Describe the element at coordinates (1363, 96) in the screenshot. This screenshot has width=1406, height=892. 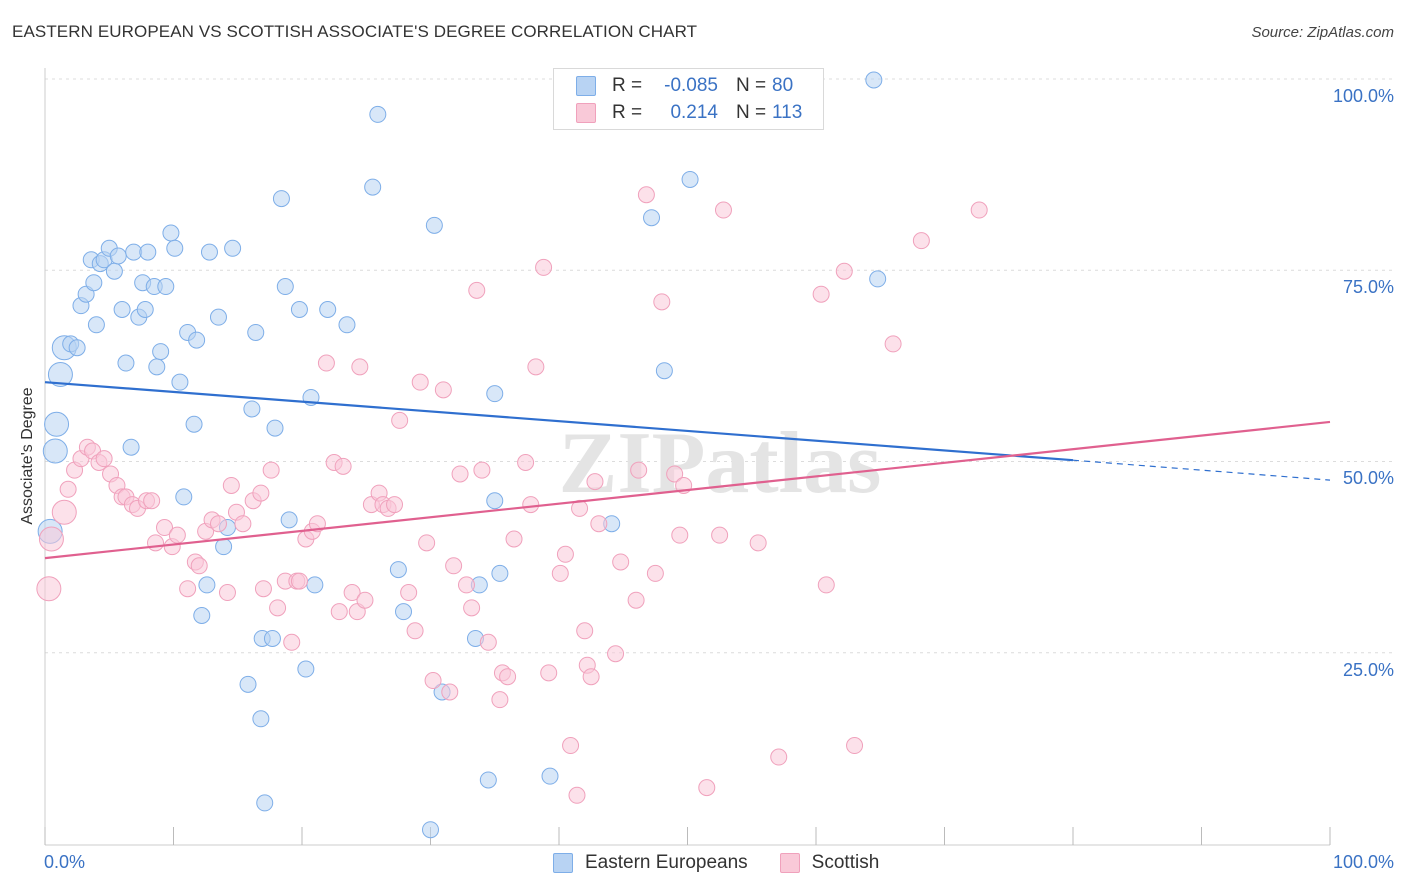
I see `y-tick-label: 100.0%` at that location.